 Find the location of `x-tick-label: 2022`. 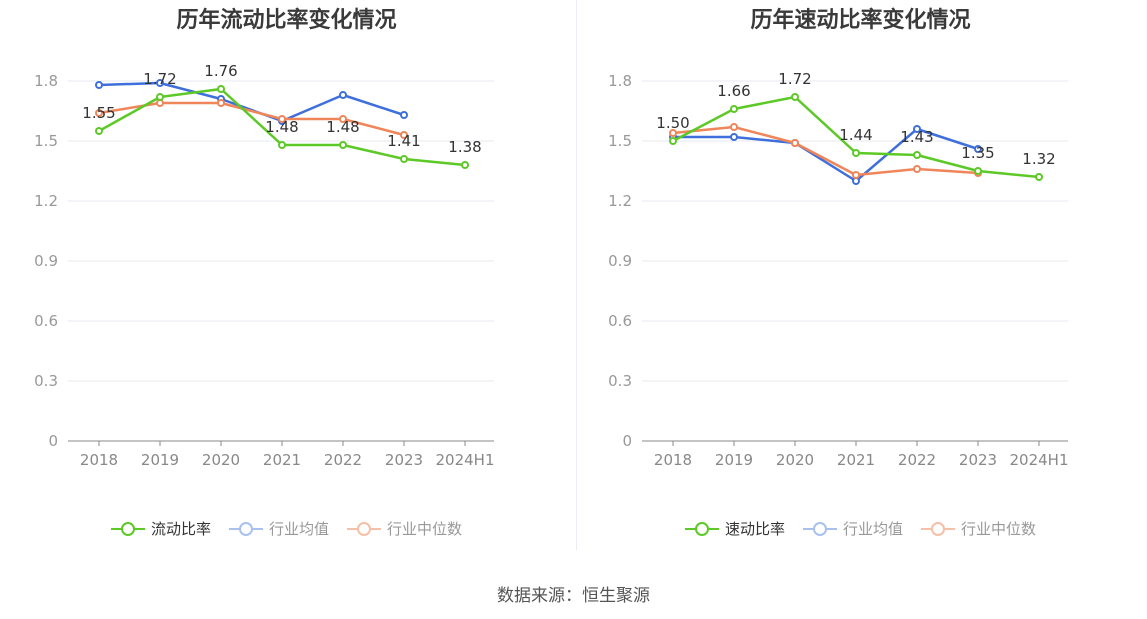

x-tick-label: 2022 is located at coordinates (343, 460).